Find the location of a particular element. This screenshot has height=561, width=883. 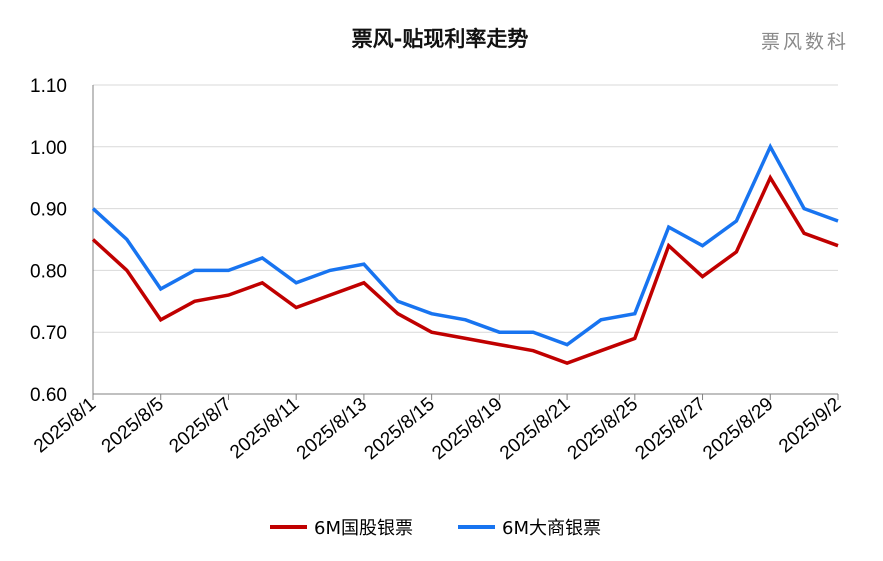

x-tick-label: 2025/9/2 is located at coordinates (810, 426).